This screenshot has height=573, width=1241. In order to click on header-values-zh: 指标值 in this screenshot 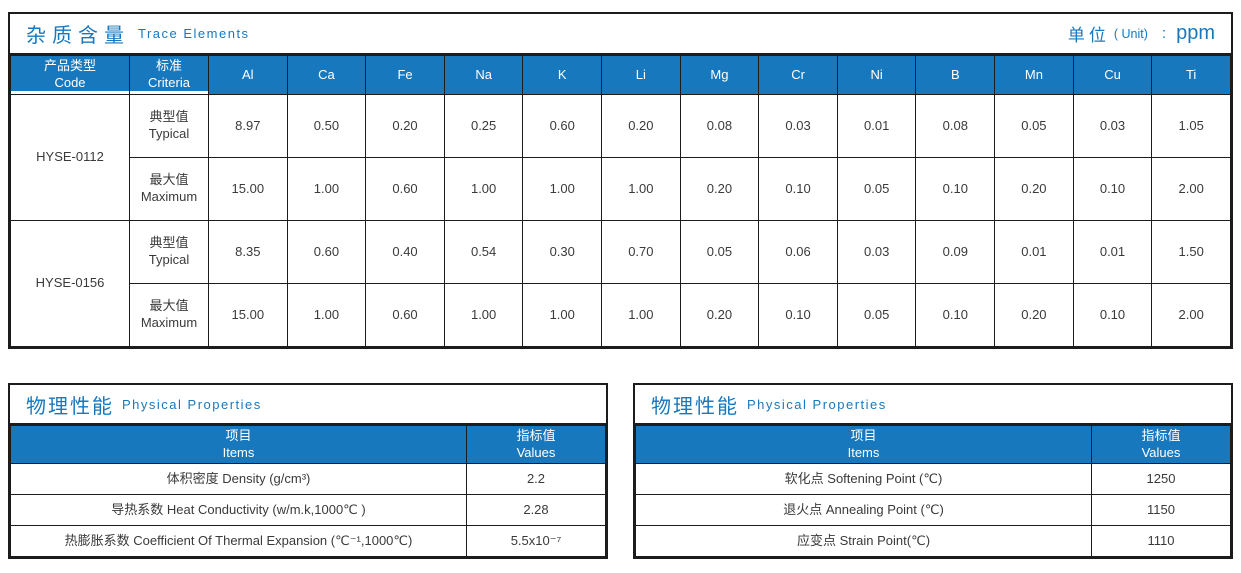, I will do `click(536, 435)`.